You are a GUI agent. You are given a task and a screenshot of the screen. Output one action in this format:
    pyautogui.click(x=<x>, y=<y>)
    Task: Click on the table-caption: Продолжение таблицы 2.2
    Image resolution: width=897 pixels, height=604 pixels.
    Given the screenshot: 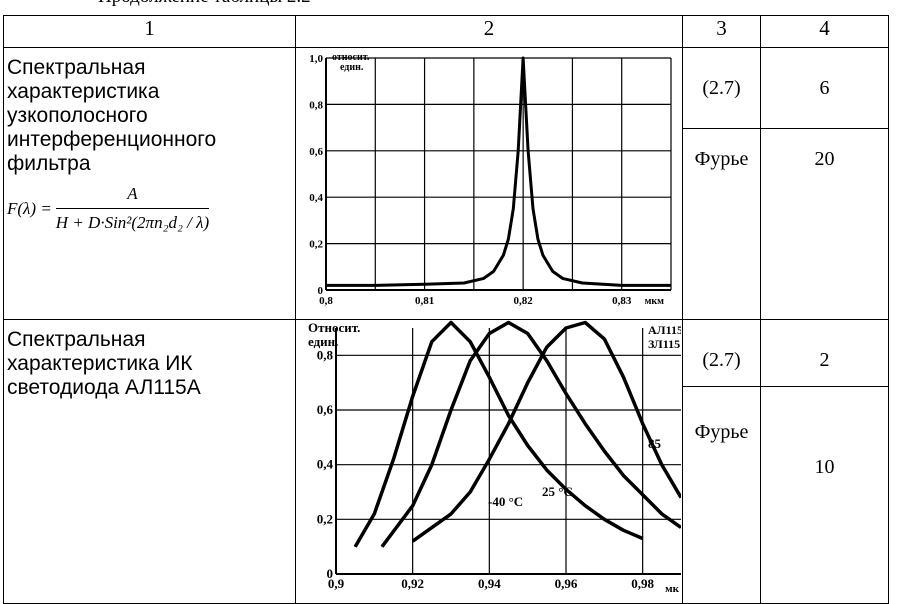 What is the action you would take?
    pyautogui.click(x=204, y=4)
    